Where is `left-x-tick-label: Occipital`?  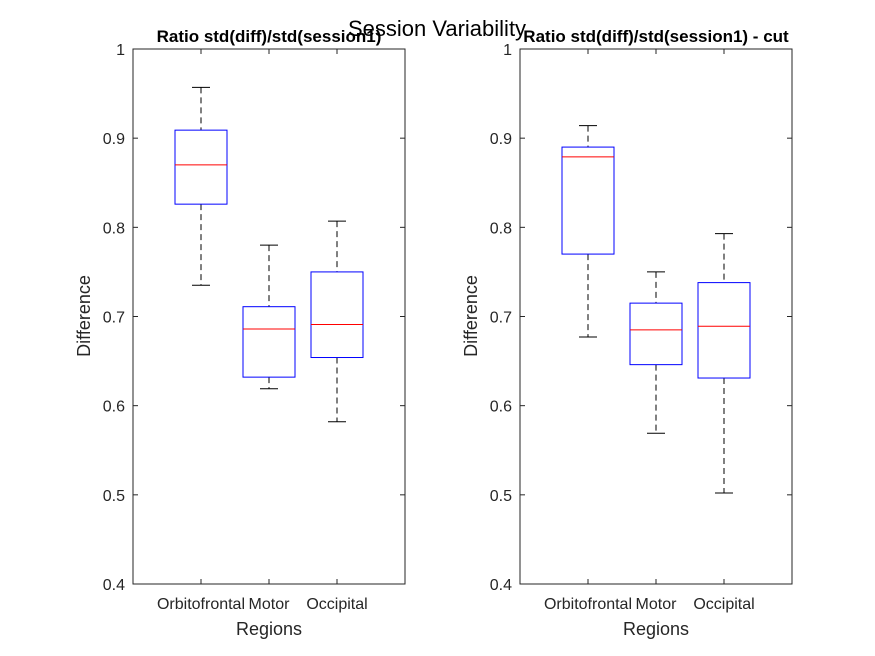
left-x-tick-label: Occipital is located at coordinates (336, 604).